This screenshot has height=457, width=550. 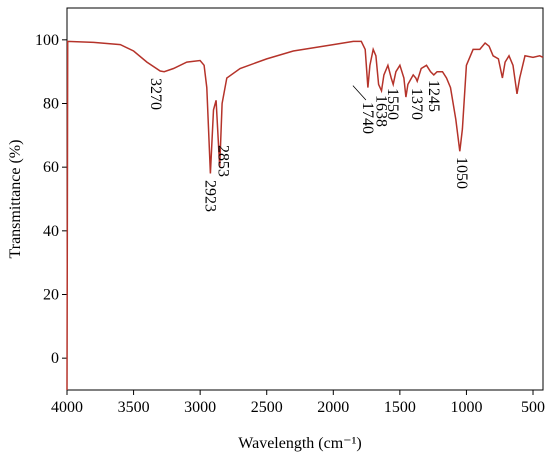 What do you see at coordinates (51, 104) in the screenshot?
I see `y-tick-label: 80` at bounding box center [51, 104].